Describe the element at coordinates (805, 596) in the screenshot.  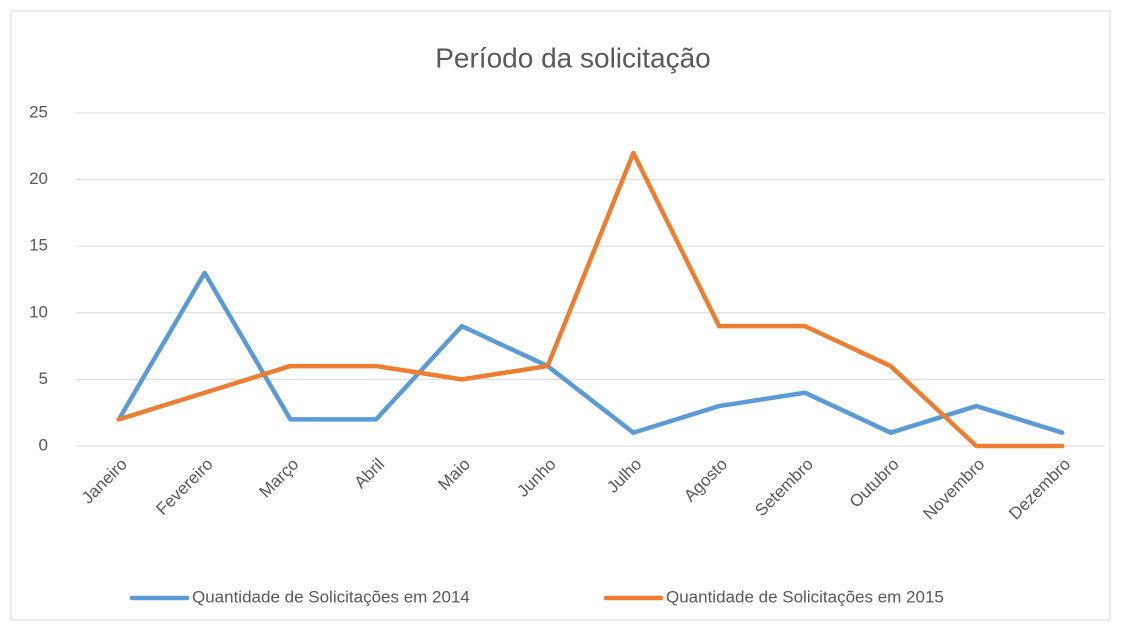
I see `legend-label: Quantidade de Solicitações em 2015` at that location.